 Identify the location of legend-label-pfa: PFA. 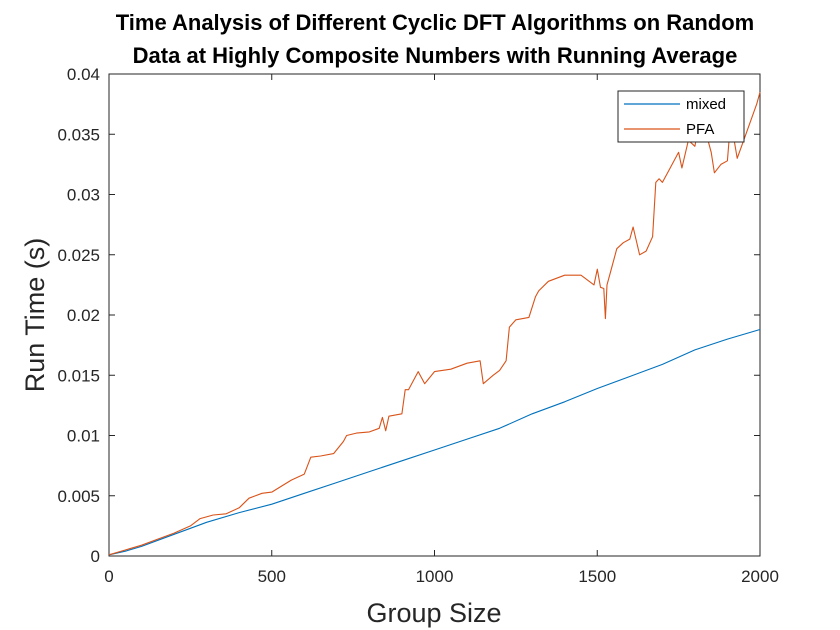
(700, 129).